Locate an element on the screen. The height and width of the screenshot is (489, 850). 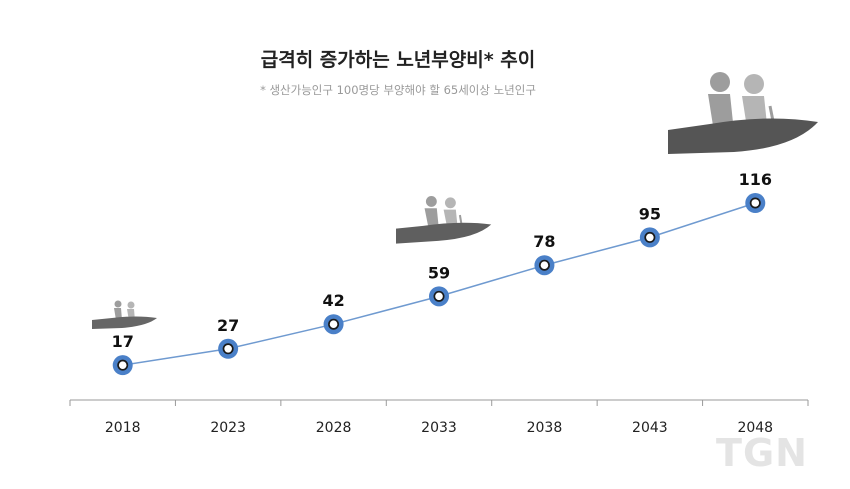
data-point-2028 is located at coordinates (333, 324).